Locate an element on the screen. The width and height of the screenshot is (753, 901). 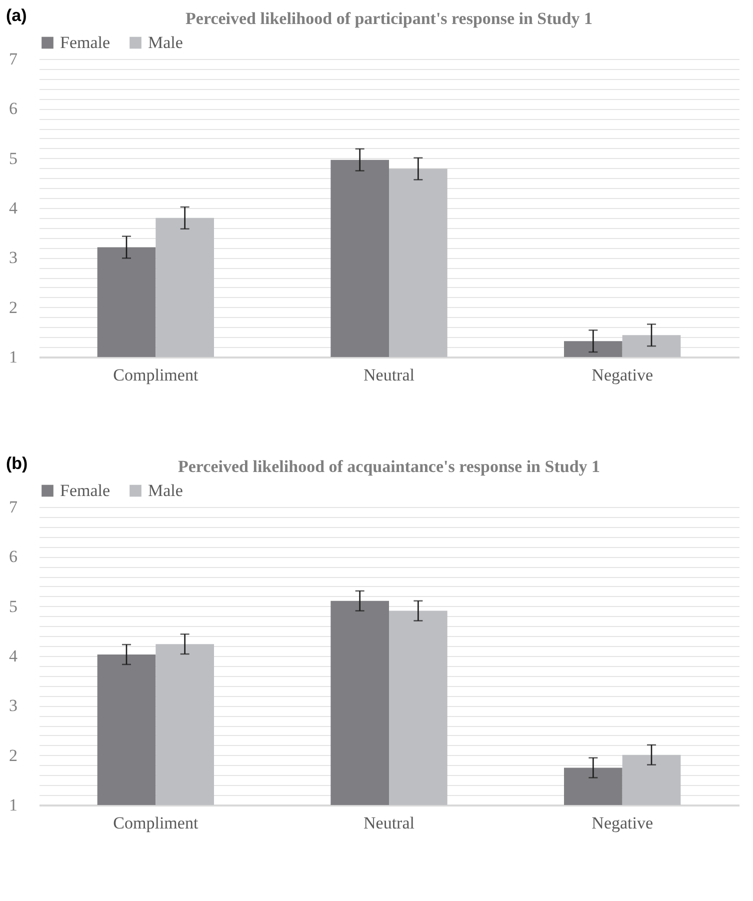
text: (a) is located at coordinates (16, 16).